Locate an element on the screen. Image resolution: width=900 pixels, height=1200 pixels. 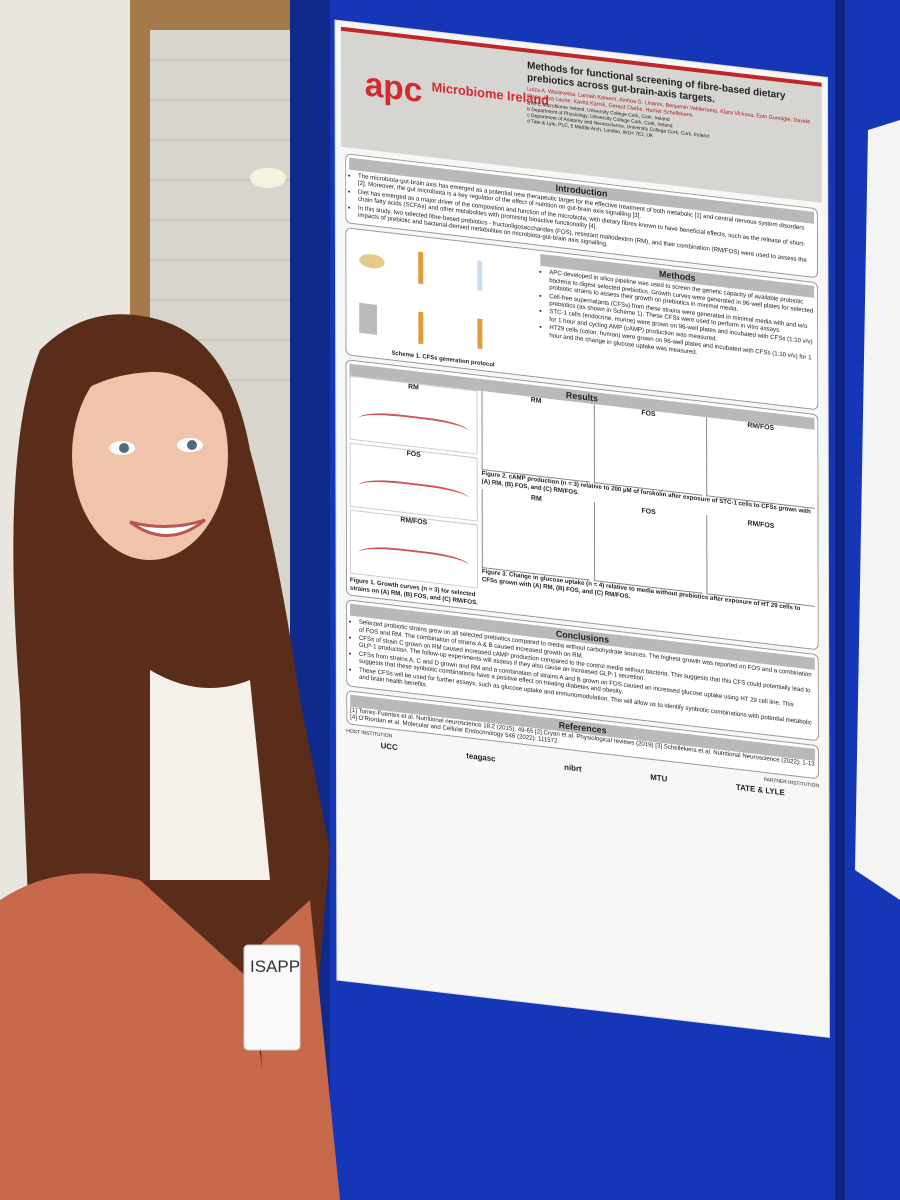
logo: UCC is located at coordinates (389, 747).